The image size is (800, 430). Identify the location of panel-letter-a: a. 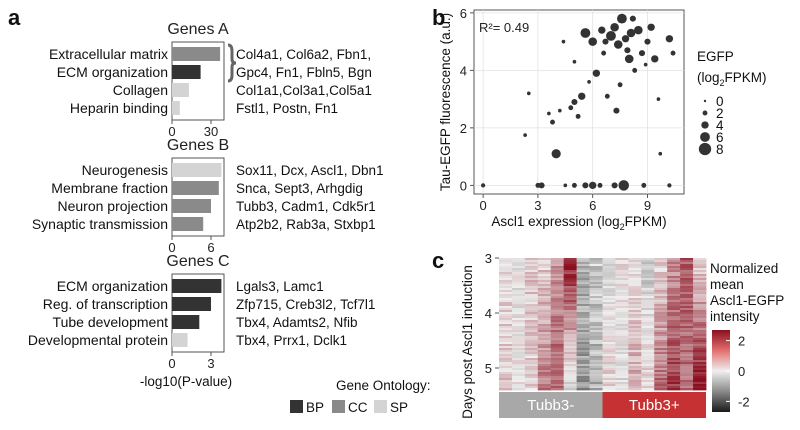
(14, 17).